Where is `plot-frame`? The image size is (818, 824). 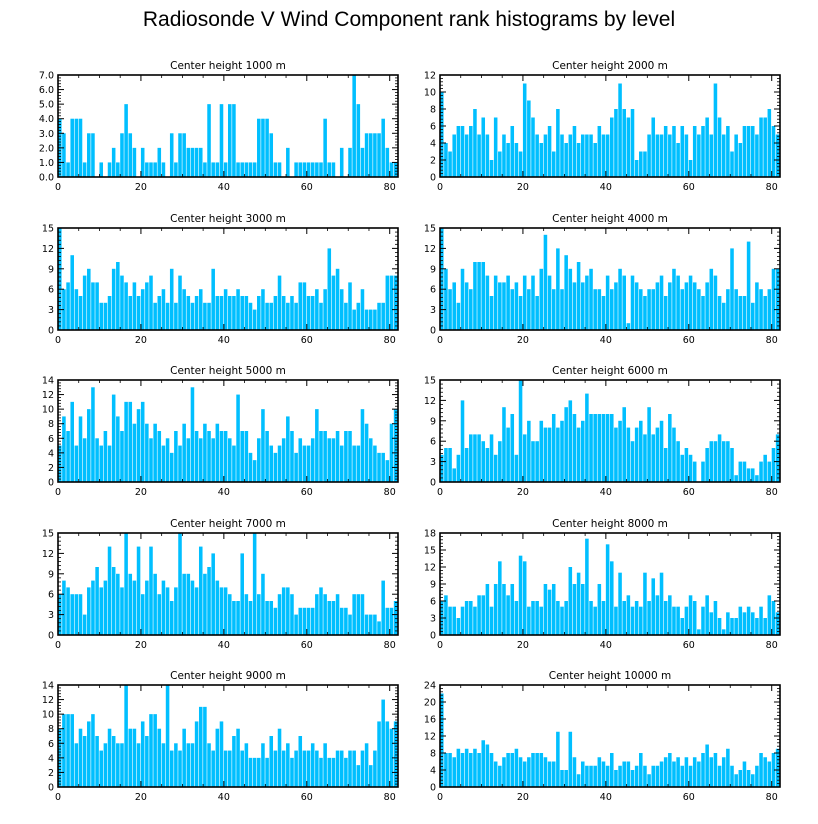
plot-frame is located at coordinates (610, 279).